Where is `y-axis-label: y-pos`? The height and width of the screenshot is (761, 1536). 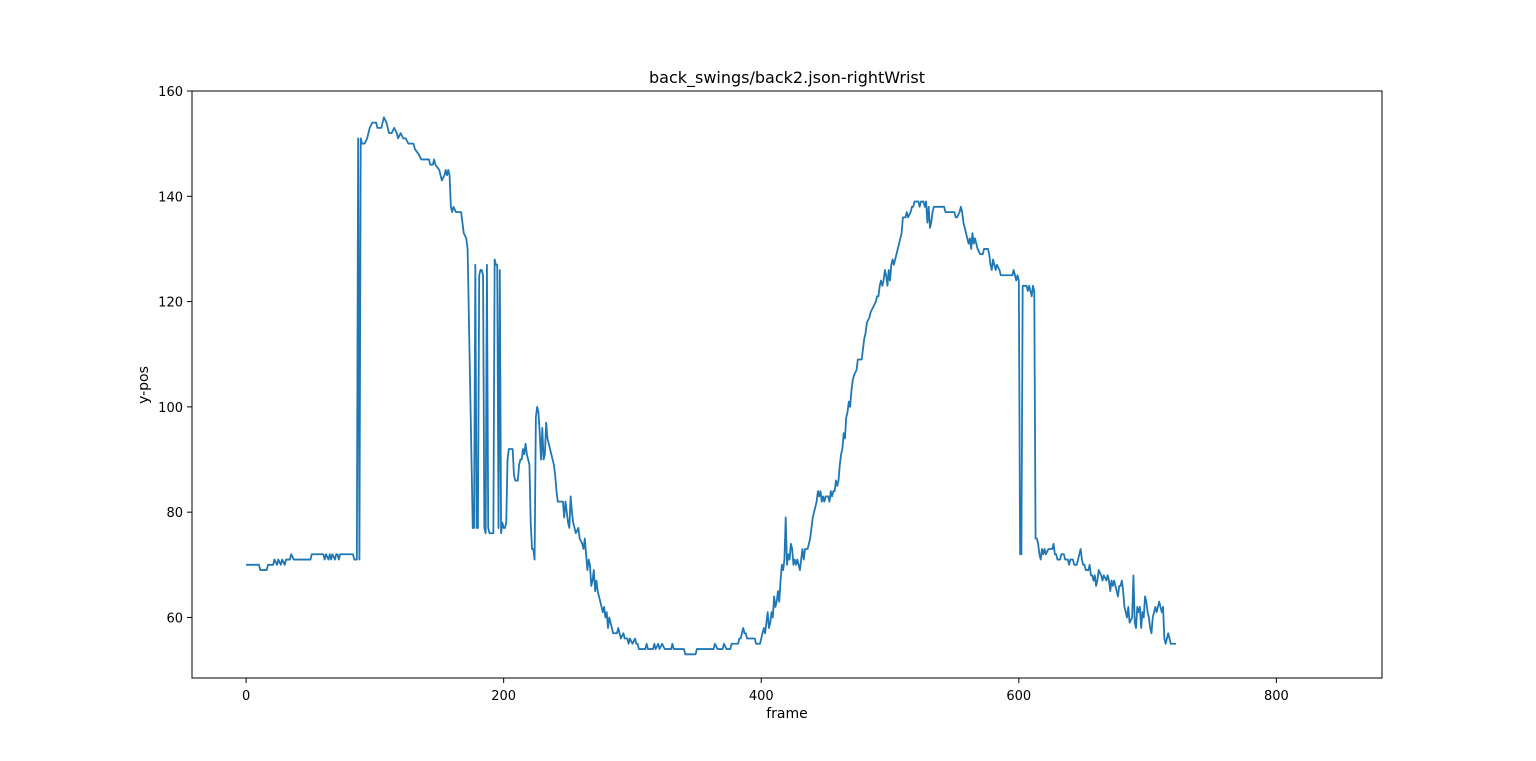
y-axis-label: y-pos is located at coordinates (144, 385).